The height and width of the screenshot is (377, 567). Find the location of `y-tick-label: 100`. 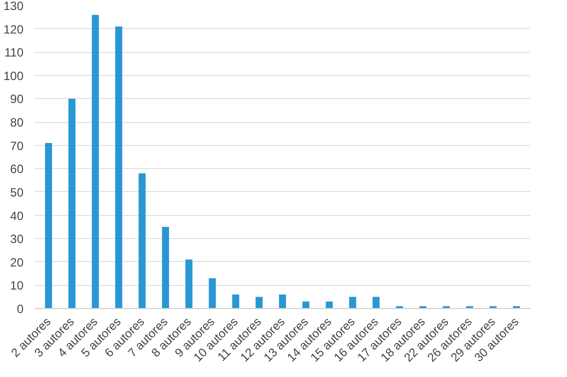

y-tick-label: 100 is located at coordinates (13, 75).